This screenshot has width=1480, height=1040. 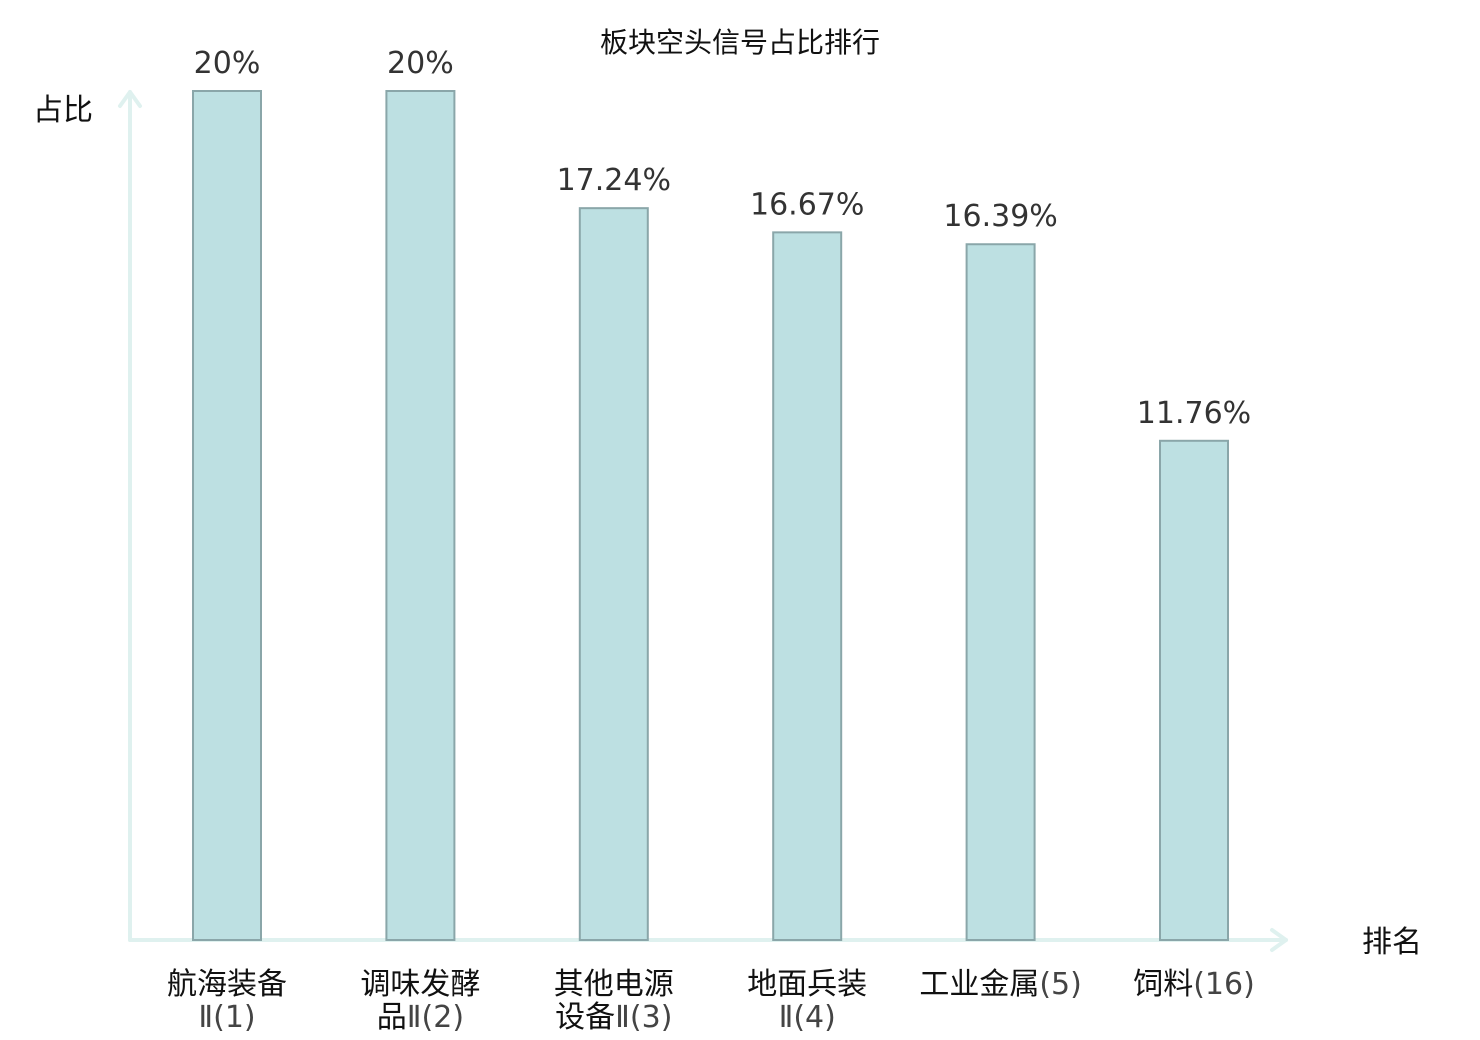 What do you see at coordinates (1392, 942) in the screenshot?
I see `x-axis-label: 排名` at bounding box center [1392, 942].